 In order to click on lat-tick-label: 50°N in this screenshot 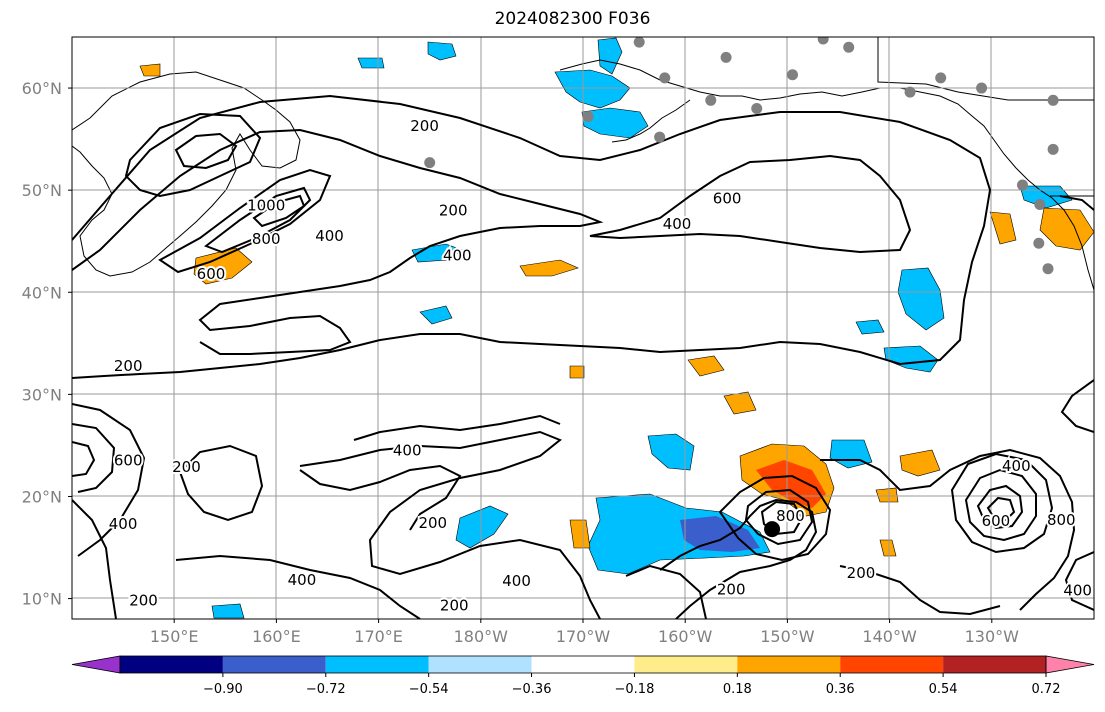, I will do `click(42, 190)`.